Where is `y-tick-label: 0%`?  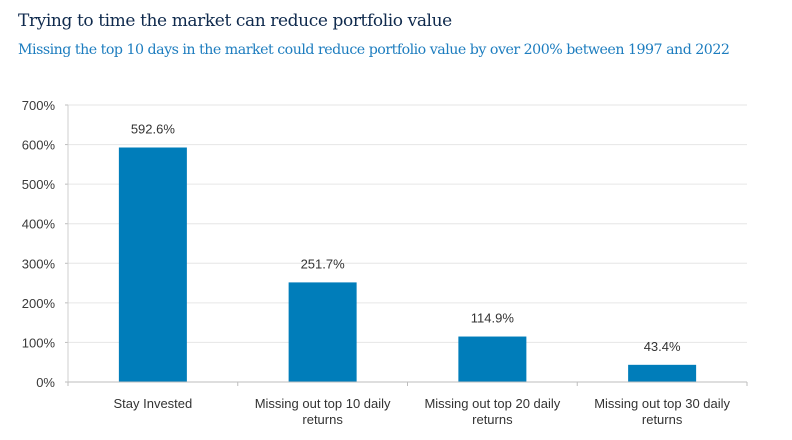 y-tick-label: 0% is located at coordinates (45, 382).